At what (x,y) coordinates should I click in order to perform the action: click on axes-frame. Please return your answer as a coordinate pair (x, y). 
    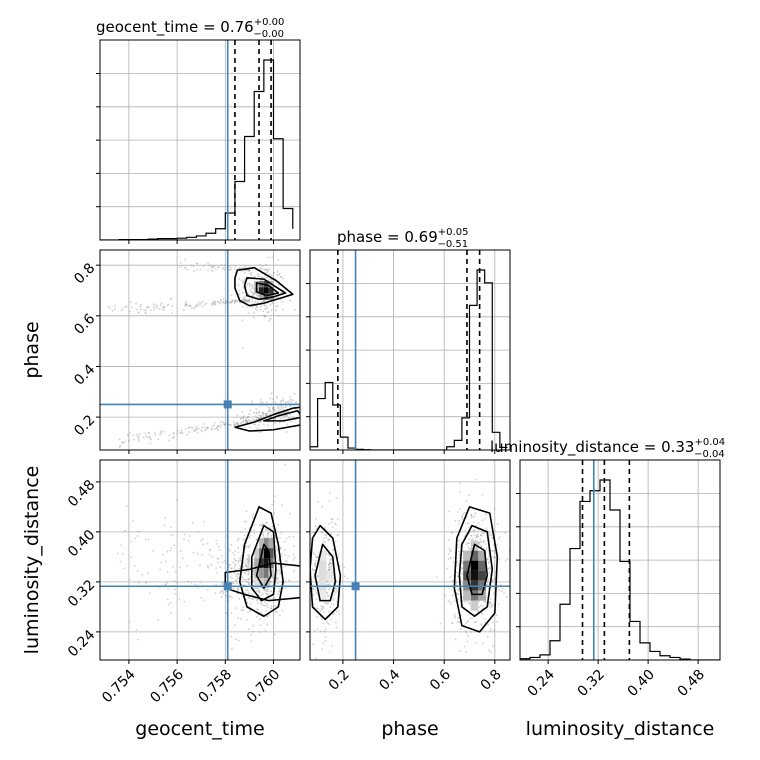
    Looking at the image, I should click on (200, 140).